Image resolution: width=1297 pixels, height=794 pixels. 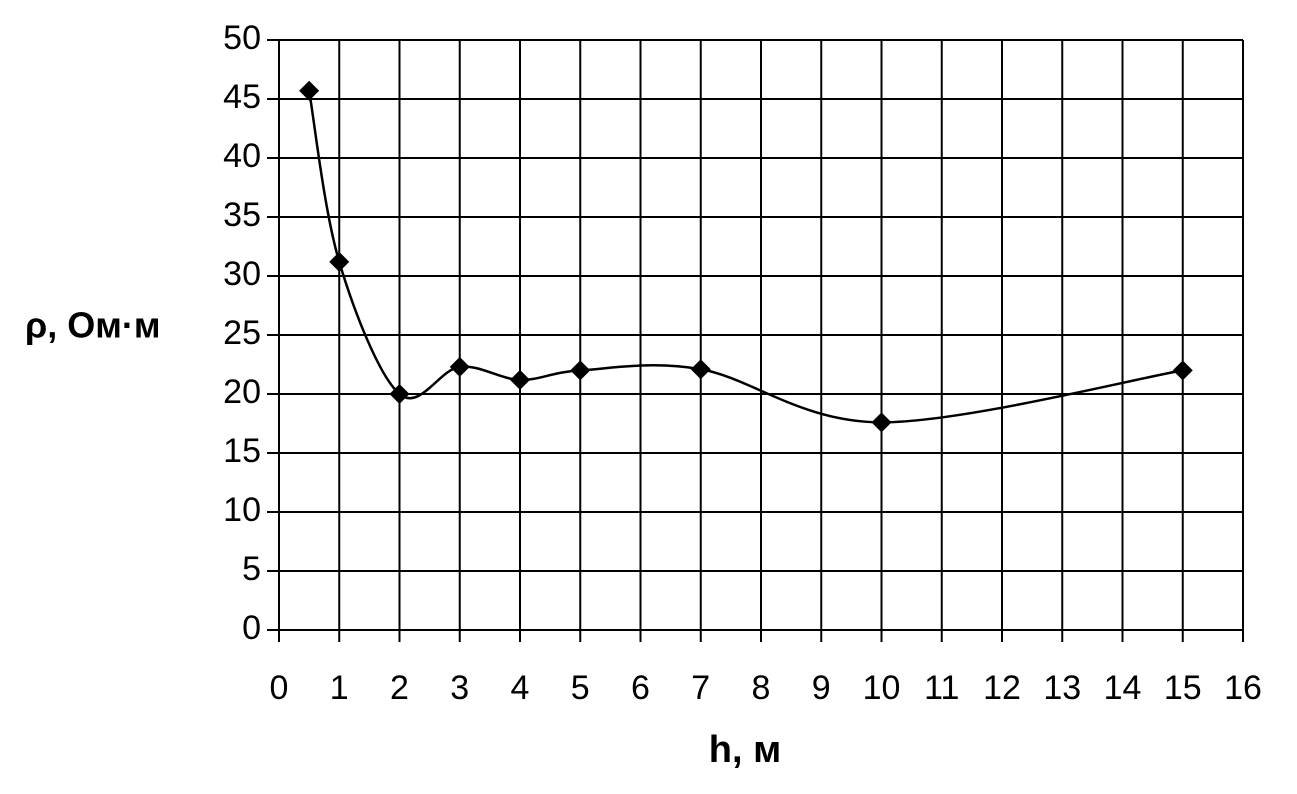 What do you see at coordinates (580, 688) in the screenshot?
I see `x-tick-label: 5` at bounding box center [580, 688].